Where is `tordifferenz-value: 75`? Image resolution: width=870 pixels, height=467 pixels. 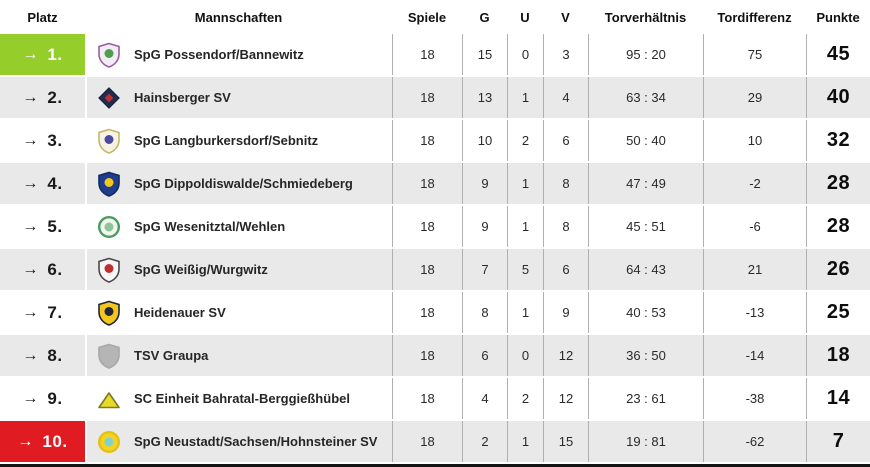
tordifferenz-value: 75 is located at coordinates (754, 54).